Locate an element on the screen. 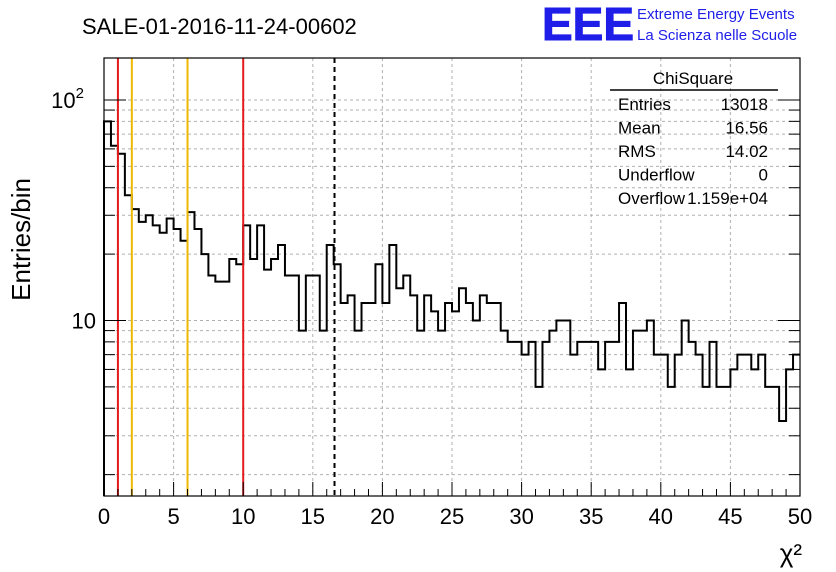  x-axis-title: χ² is located at coordinates (791, 553).